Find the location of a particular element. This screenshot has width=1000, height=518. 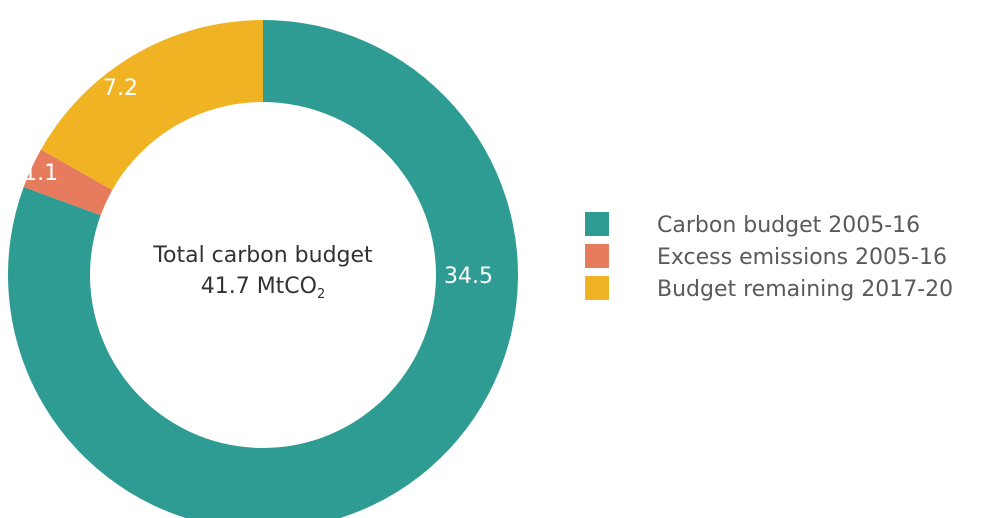

center-label: Total carbon budget 41.7 MtCO2 is located at coordinates (262, 272).